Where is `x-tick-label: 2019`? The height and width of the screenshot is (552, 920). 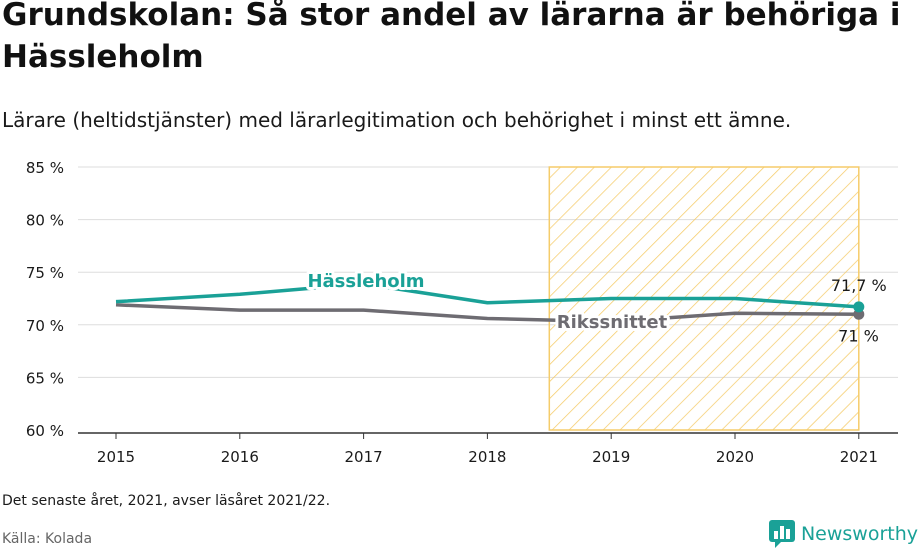
x-tick-label: 2019 is located at coordinates (611, 457).